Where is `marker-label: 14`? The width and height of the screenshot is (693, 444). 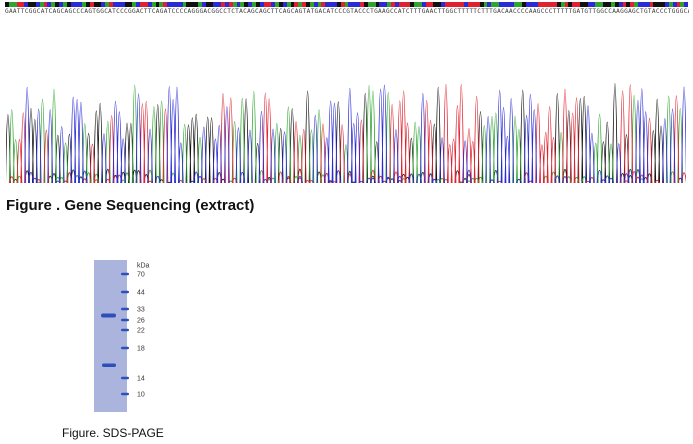
marker-label: 14 is located at coordinates (141, 379).